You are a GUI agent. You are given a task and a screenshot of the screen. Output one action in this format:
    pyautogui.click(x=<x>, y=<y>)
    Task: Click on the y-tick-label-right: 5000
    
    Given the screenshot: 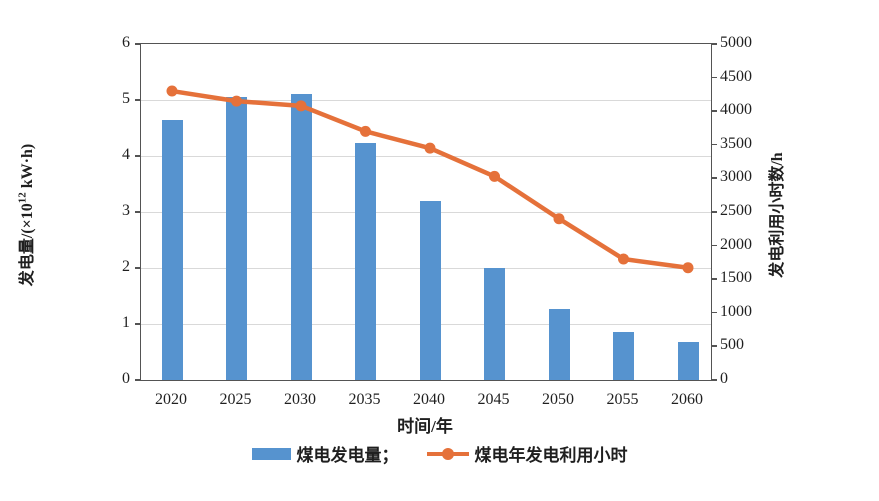 What is the action you would take?
    pyautogui.click(x=736, y=42)
    